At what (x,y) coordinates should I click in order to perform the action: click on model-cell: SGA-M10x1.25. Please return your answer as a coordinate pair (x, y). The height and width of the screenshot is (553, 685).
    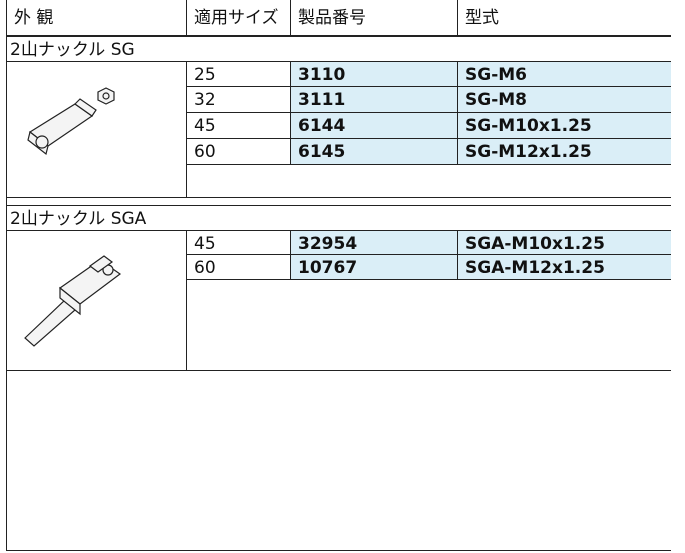
    Looking at the image, I should click on (535, 244).